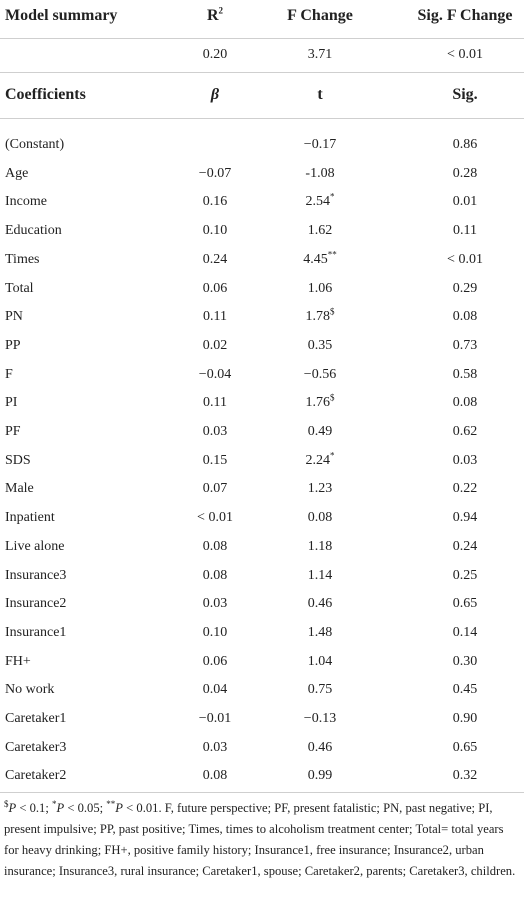 This screenshot has height=912, width=524. I want to click on sig-cell: 0.11, so click(465, 231).